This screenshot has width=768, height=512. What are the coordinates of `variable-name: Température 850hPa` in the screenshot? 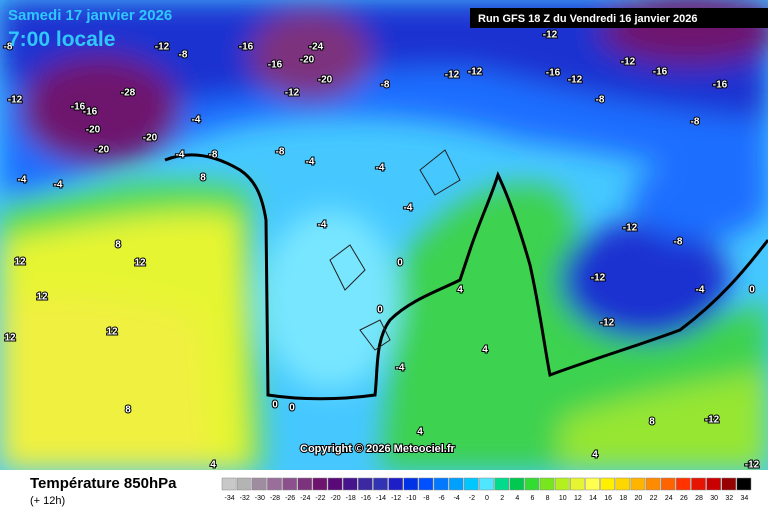 It's located at (103, 483).